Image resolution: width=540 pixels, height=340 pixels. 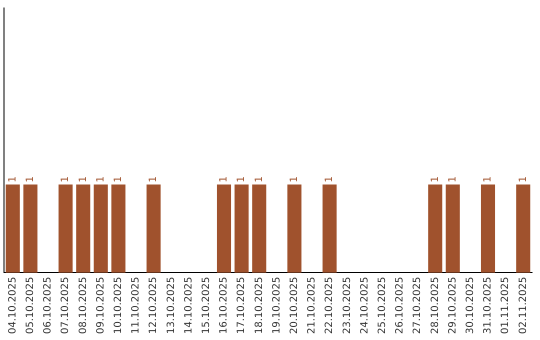 What do you see at coordinates (66, 305) in the screenshot?
I see `x-tick-label: 07.10.2025` at bounding box center [66, 305].